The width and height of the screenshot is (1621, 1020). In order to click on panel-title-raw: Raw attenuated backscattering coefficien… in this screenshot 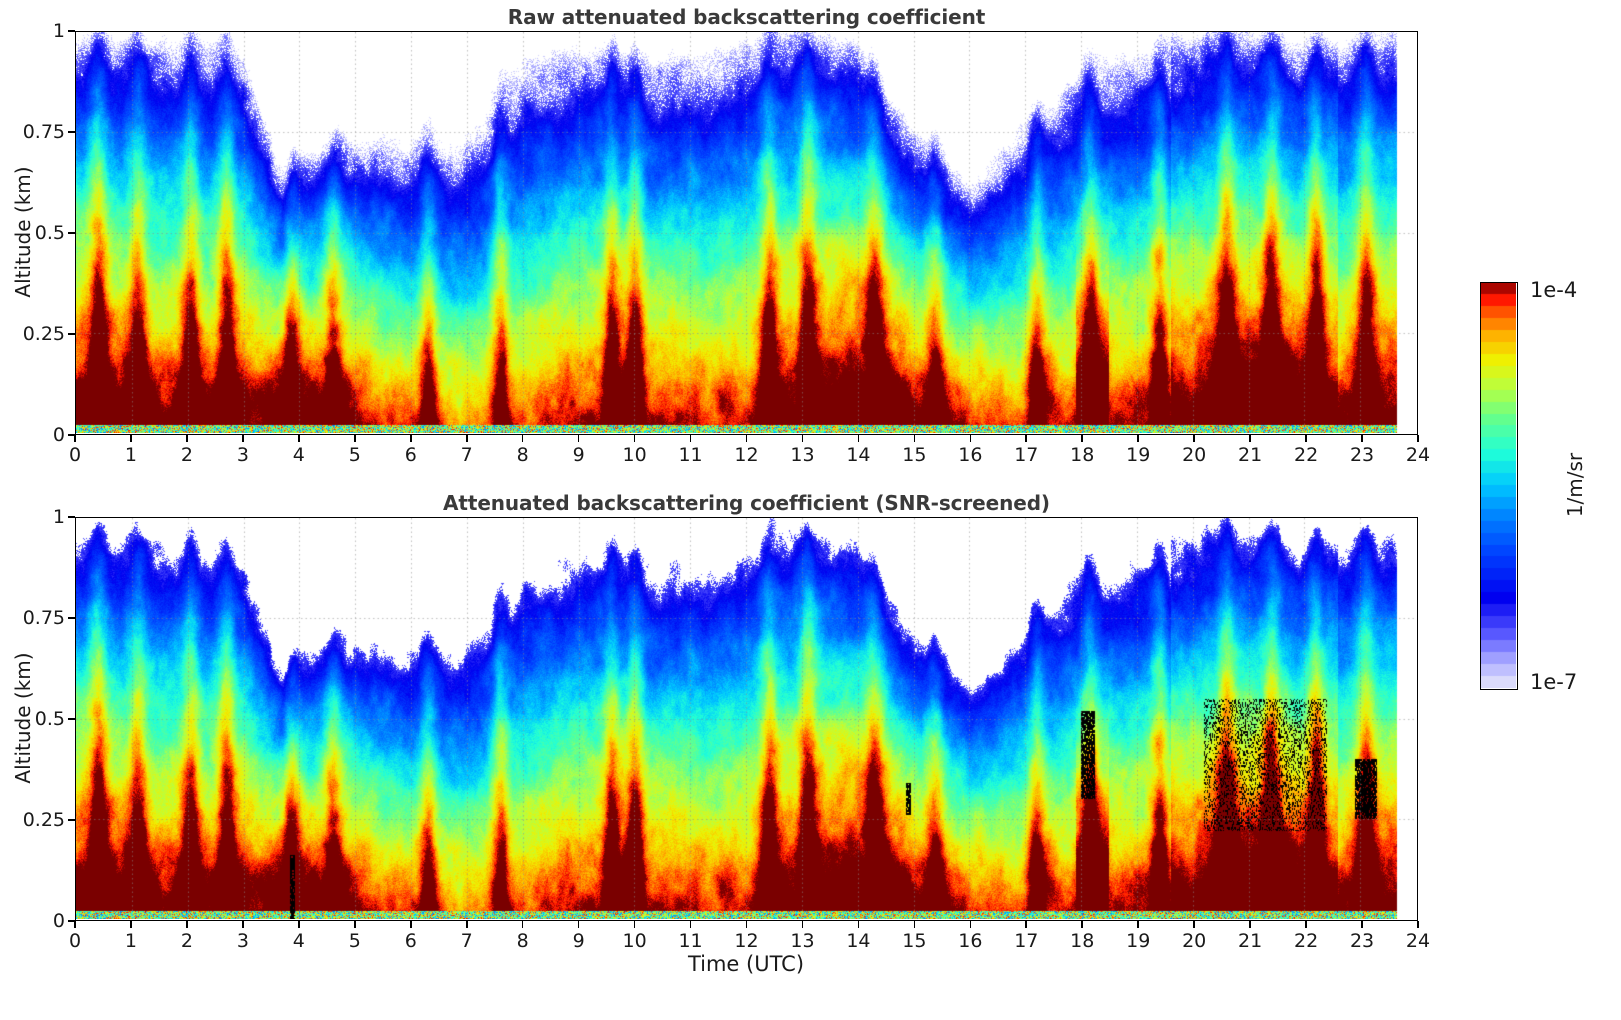, I will do `click(746, 17)`.